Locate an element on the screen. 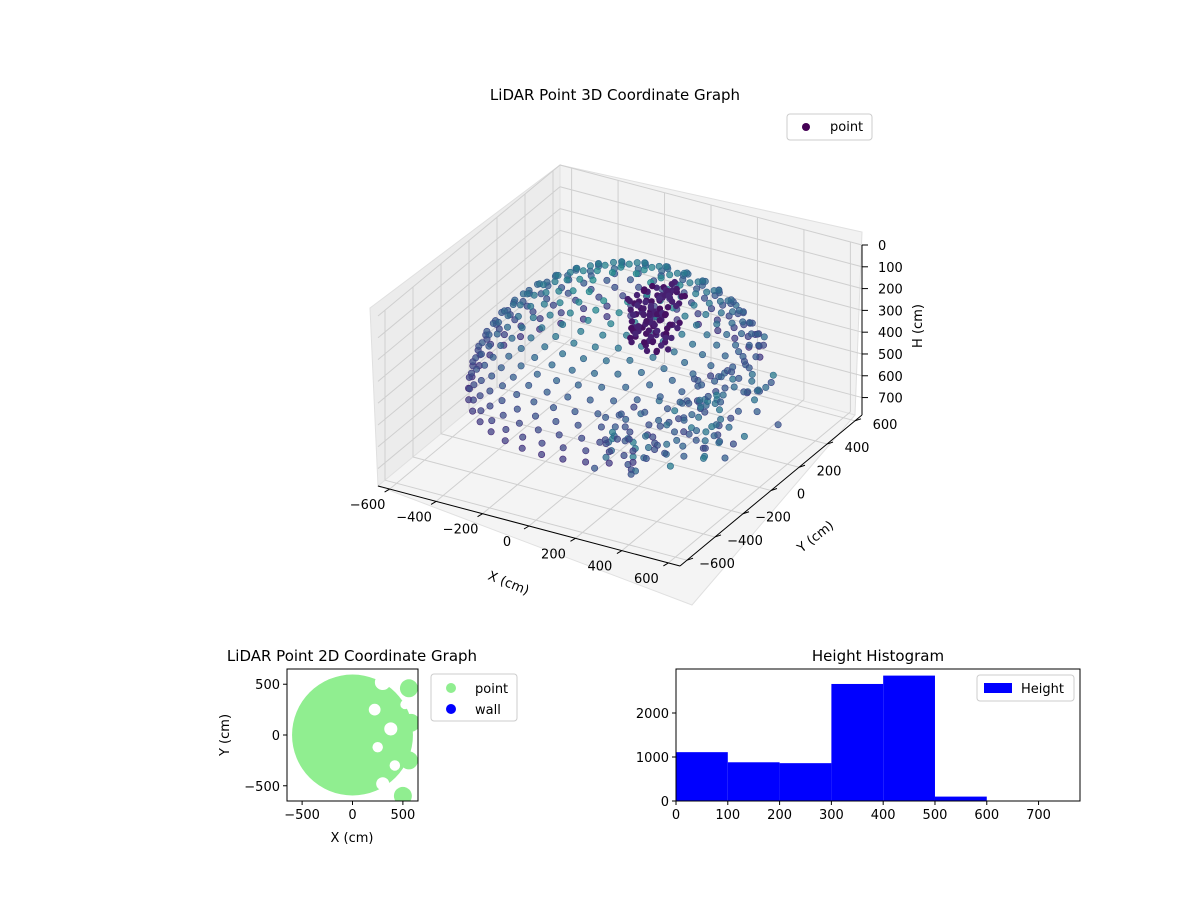 The width and height of the screenshot is (1200, 900). x-tick-label-hist: 300 is located at coordinates (831, 815).